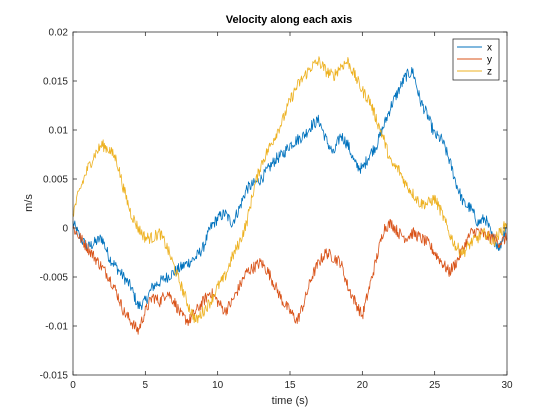 The height and width of the screenshot is (420, 560). I want to click on x-tick-label: 25, so click(435, 385).